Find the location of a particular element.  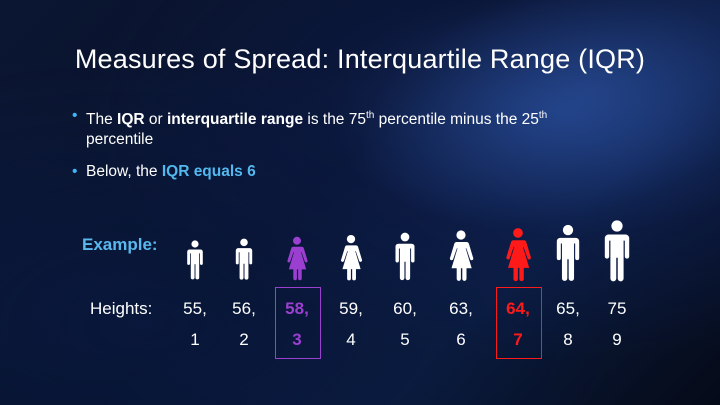

height-value: 59, is located at coordinates (351, 308).